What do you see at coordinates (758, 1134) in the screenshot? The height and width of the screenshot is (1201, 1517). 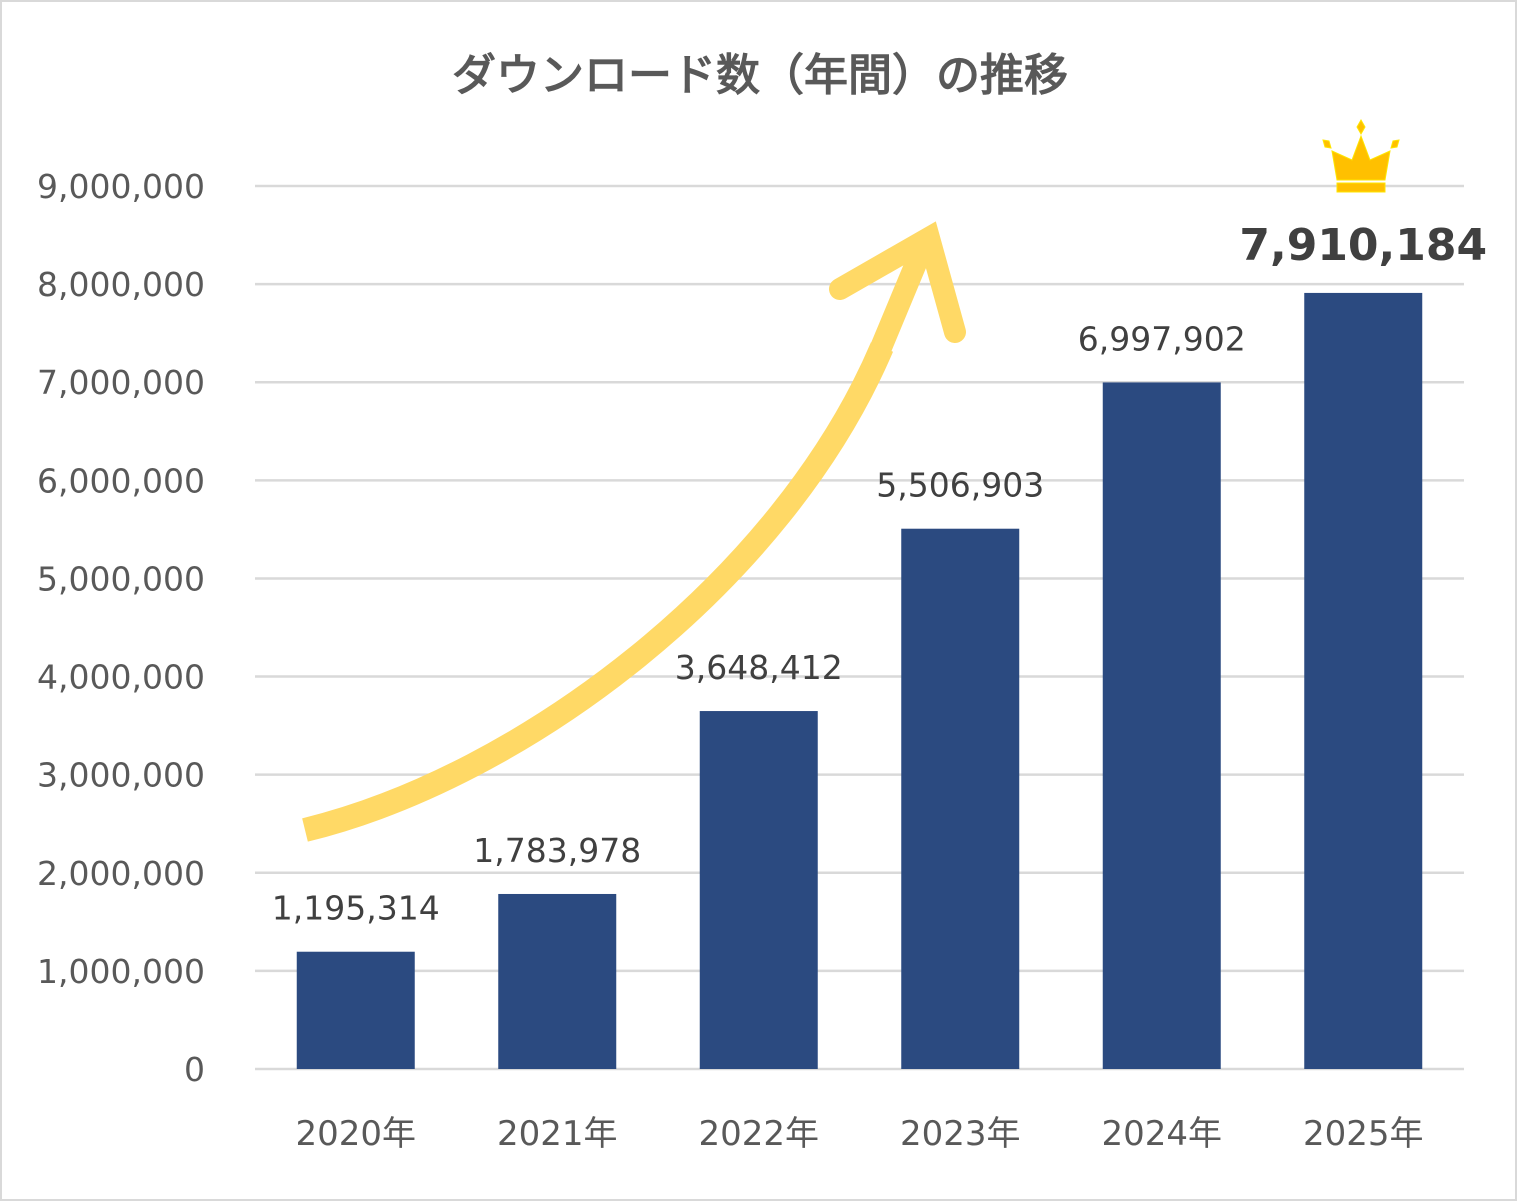 I see `x-tick-label: 2022年` at bounding box center [758, 1134].